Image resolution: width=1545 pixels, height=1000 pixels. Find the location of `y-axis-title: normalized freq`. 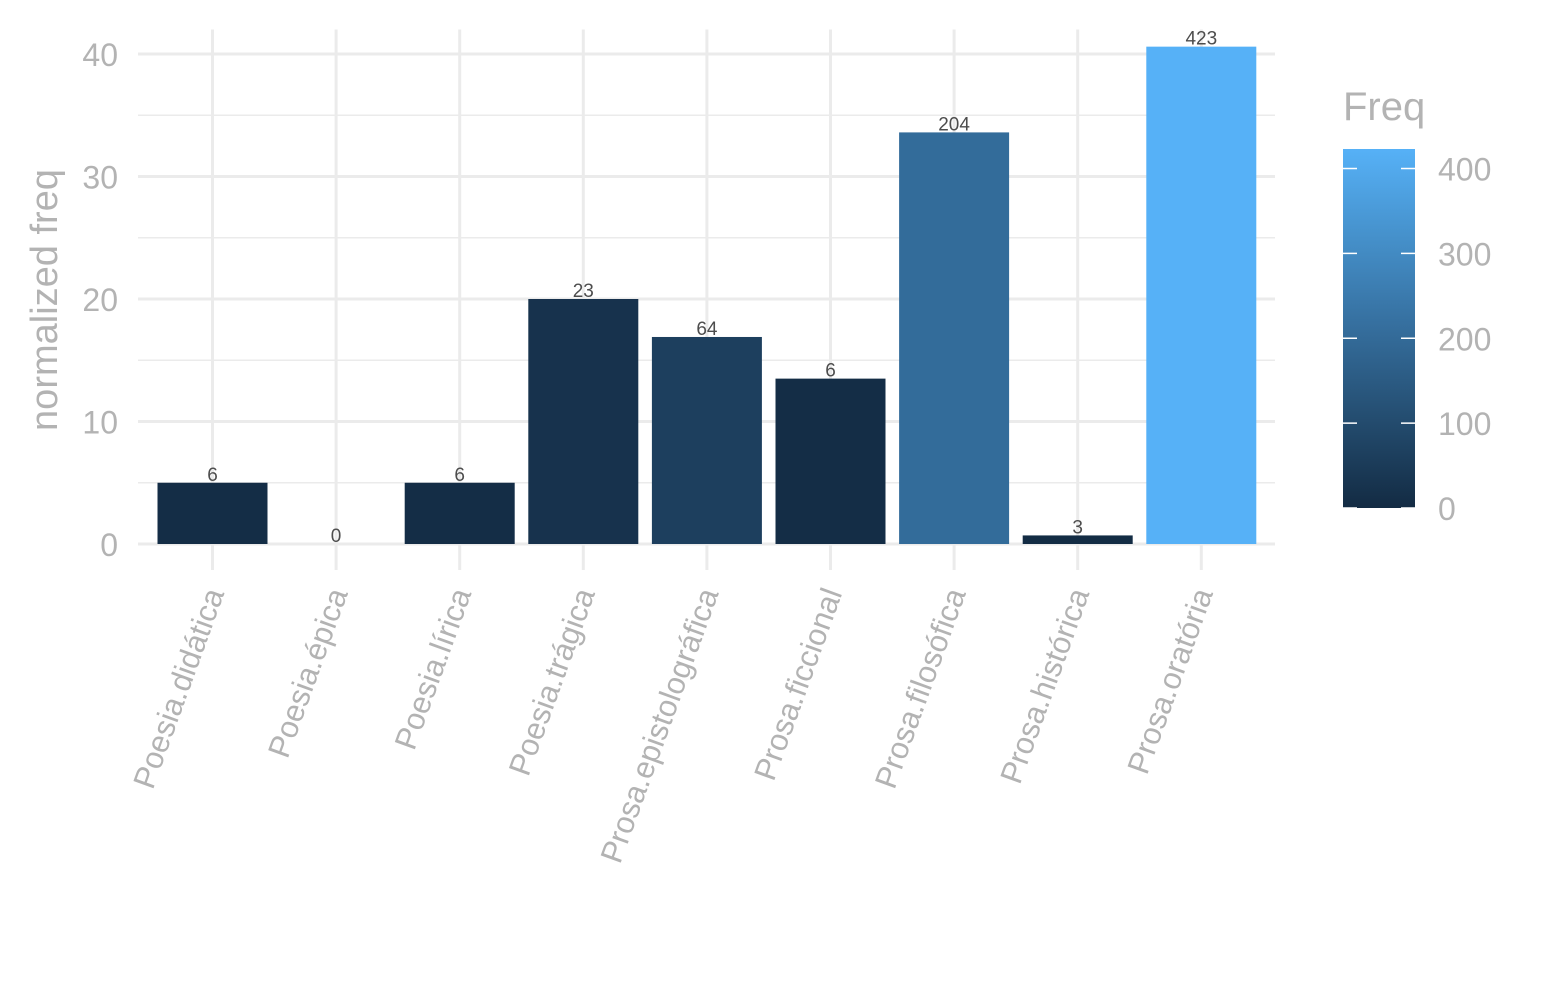

y-axis-title: normalized freq is located at coordinates (45, 300).